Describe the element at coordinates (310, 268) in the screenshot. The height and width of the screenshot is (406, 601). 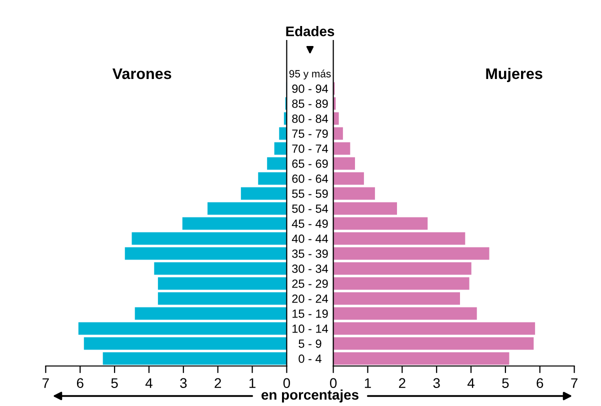
I see `y-tick-label: 30 - 34` at that location.